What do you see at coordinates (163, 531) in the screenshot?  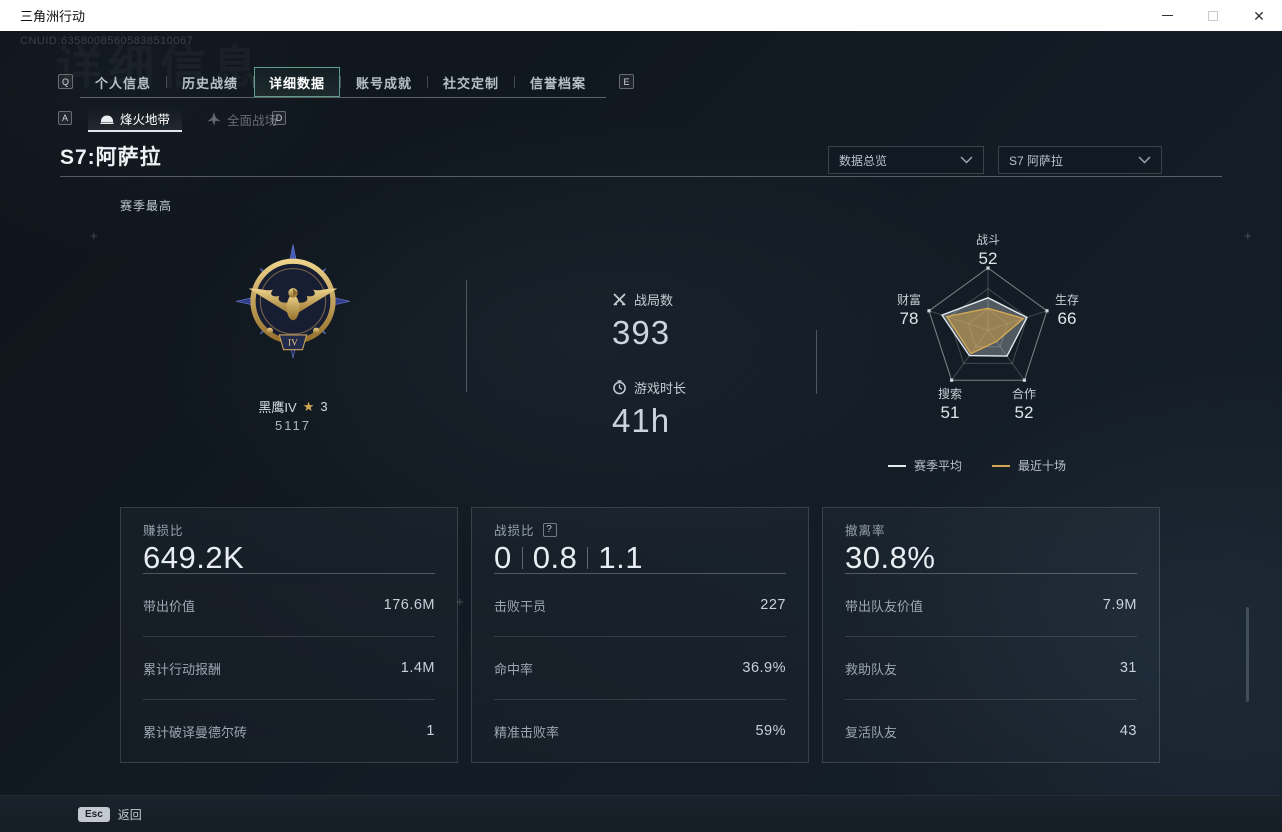 I see `card-title: 赚损比` at bounding box center [163, 531].